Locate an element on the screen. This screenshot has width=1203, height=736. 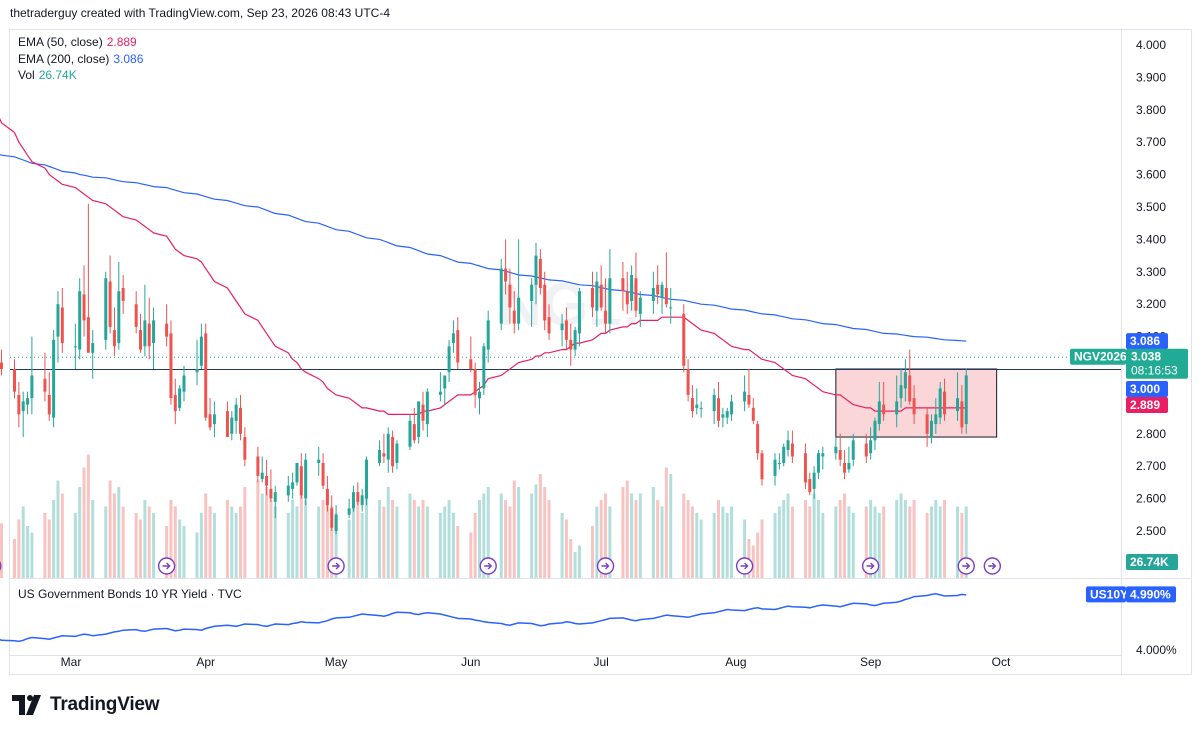
ema200-price-tag-bg is located at coordinates (1147, 341).